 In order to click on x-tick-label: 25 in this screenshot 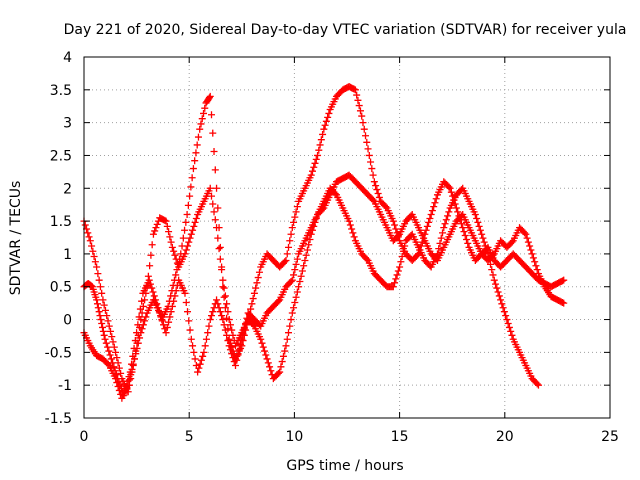, I will do `click(610, 437)`.